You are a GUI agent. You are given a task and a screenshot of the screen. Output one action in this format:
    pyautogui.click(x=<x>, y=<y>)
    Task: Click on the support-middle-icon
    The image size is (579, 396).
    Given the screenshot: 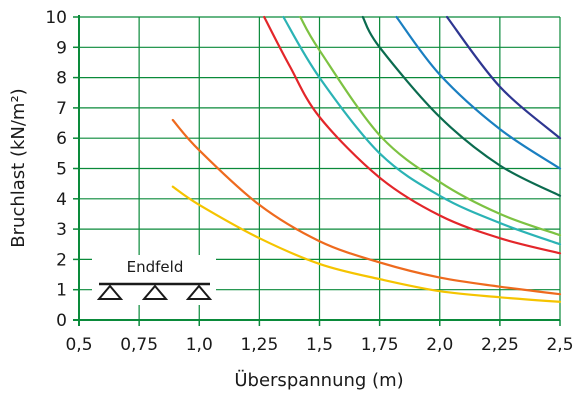 What is the action you would take?
    pyautogui.click(x=155, y=292)
    